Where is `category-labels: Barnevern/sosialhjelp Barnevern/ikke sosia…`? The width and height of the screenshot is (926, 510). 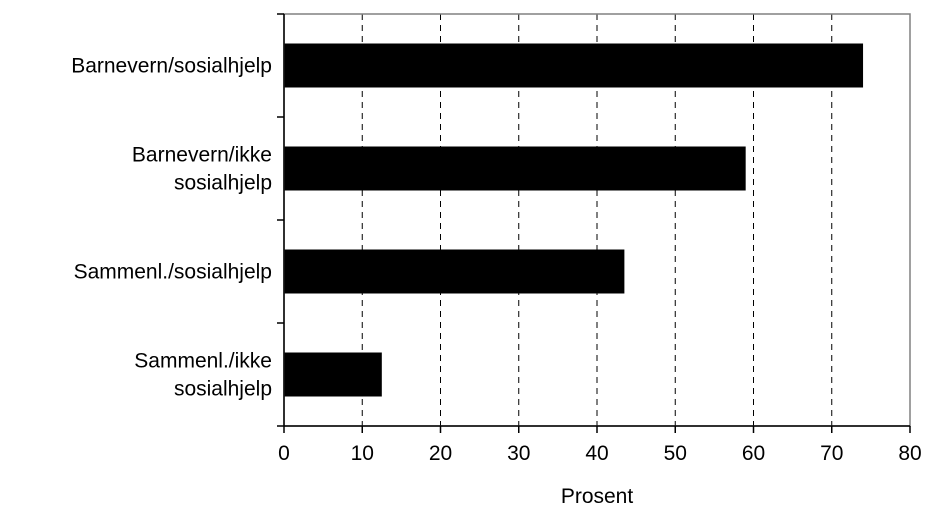 category-labels: Barnevern/sosialhjelp Barnevern/ikke sosia… is located at coordinates (171, 228).